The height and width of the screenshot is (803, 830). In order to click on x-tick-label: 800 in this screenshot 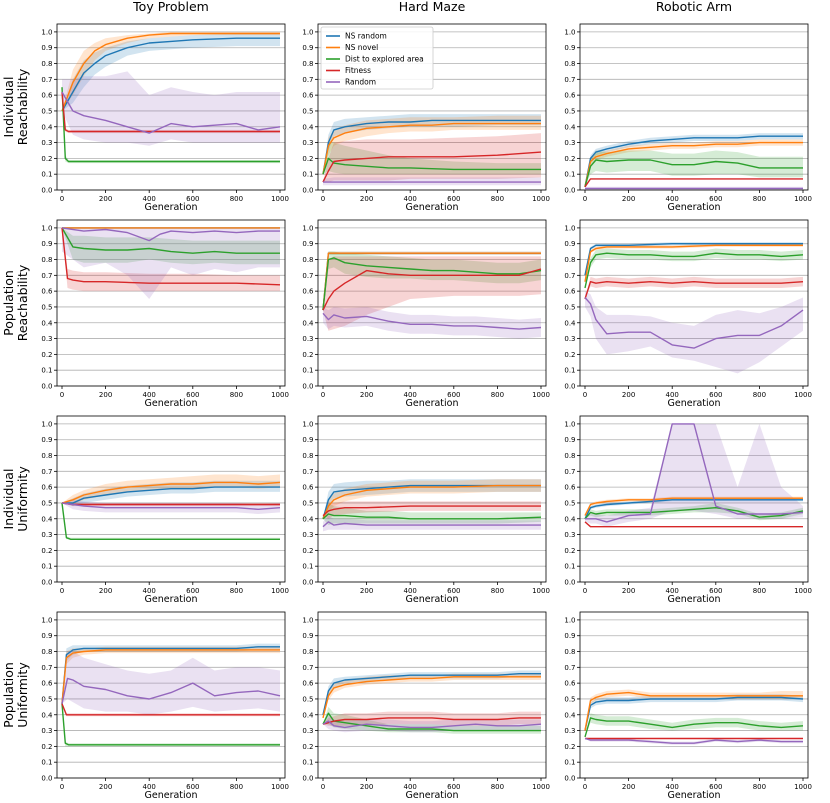, I will do `click(497, 591)`.